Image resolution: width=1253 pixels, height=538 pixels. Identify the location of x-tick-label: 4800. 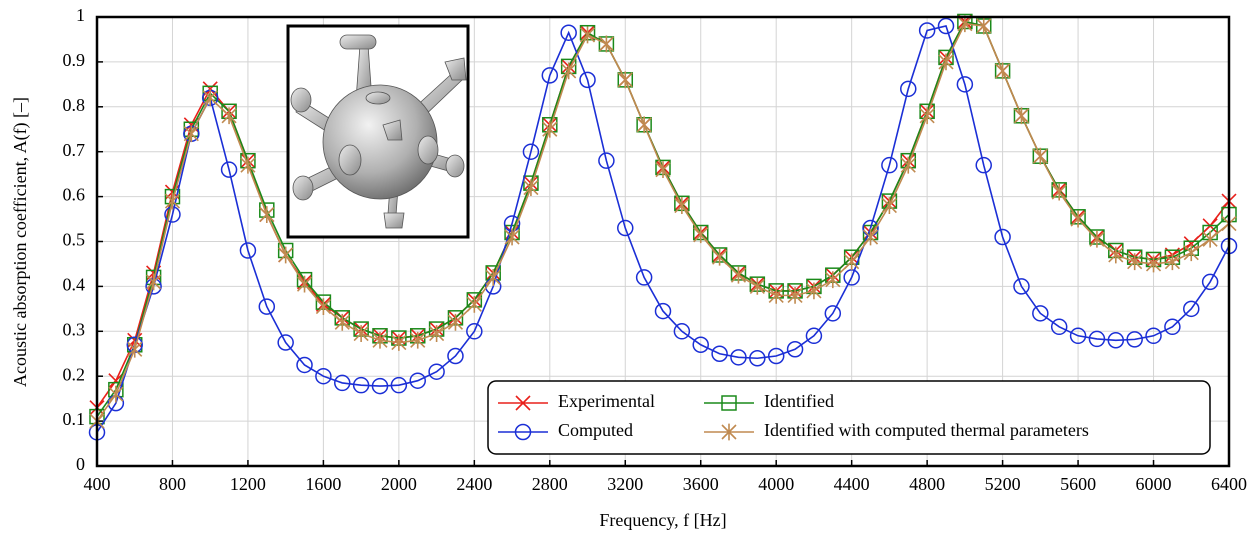
(927, 484).